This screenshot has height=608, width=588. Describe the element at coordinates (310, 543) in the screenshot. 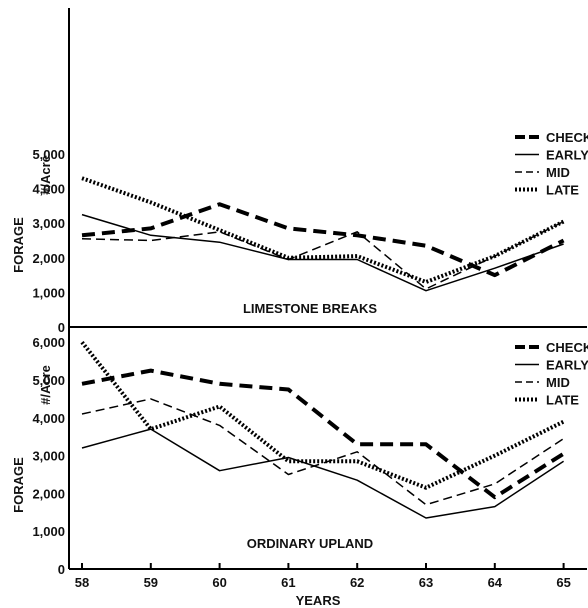

I see `panel-title: ORDINARY UPLAND` at that location.